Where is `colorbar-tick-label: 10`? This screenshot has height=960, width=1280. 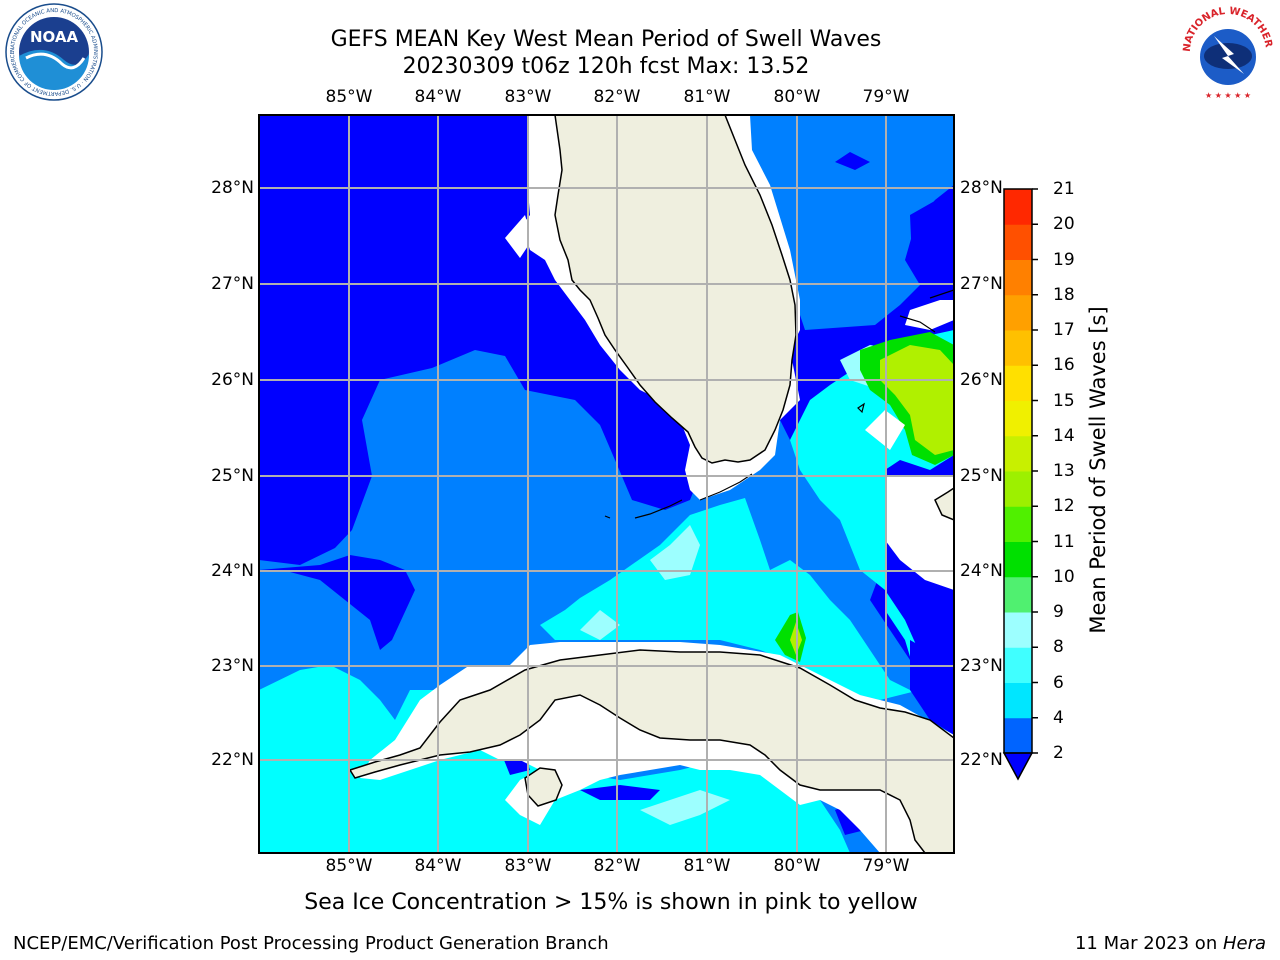
colorbar-tick-label: 10 is located at coordinates (1064, 576).